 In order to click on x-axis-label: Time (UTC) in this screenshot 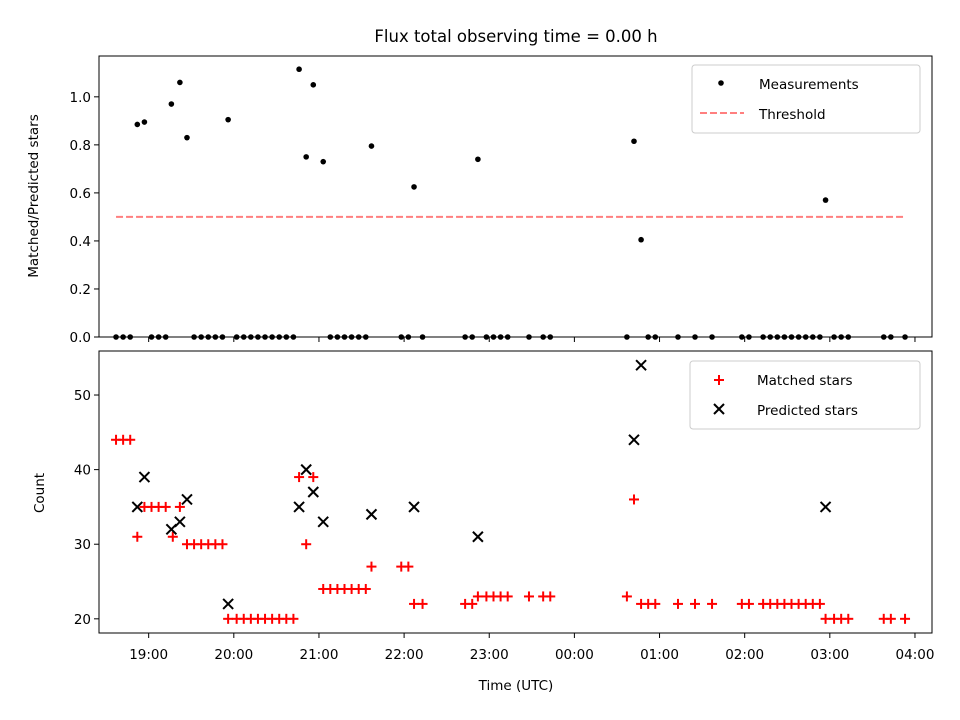, I will do `click(516, 686)`.